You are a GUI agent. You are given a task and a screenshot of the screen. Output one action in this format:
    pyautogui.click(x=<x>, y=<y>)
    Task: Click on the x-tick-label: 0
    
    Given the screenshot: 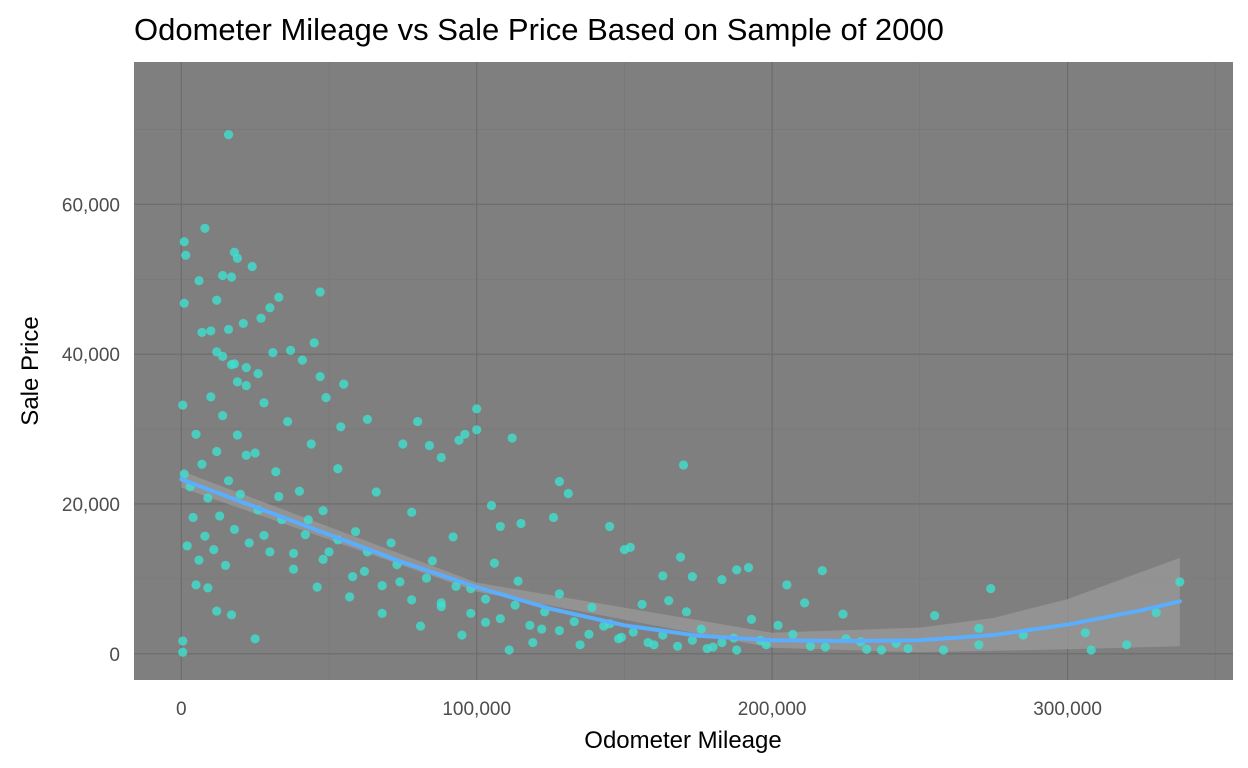 What is the action you would take?
    pyautogui.click(x=181, y=709)
    